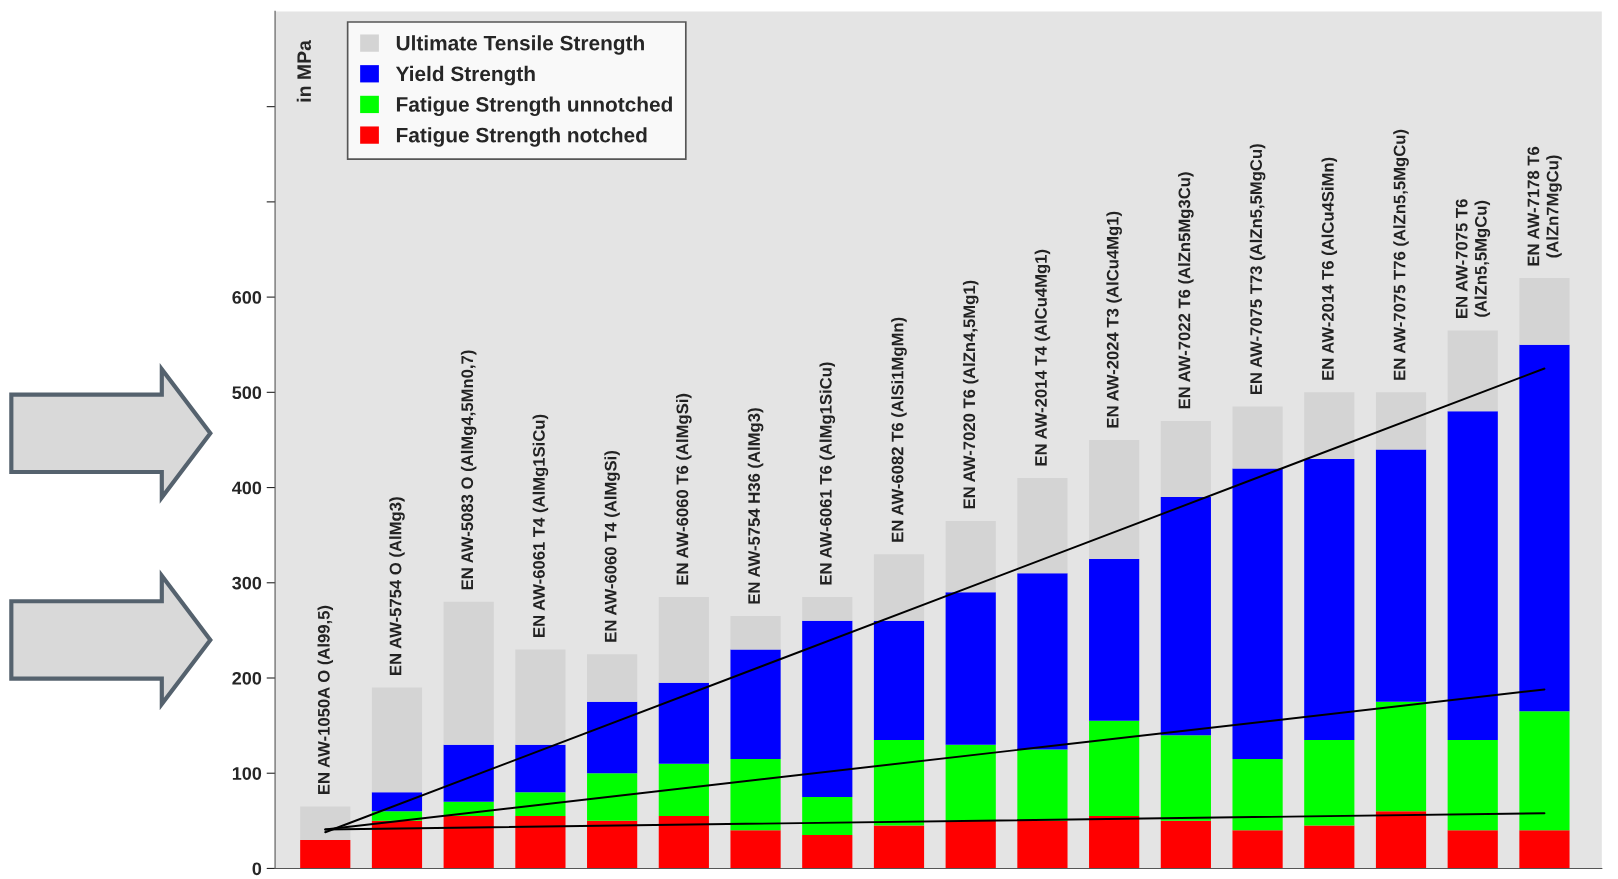 This screenshot has height=879, width=1618. Describe the element at coordinates (1544, 206) in the screenshot. I see `x-tick-label: EN AW-7178 T6 (AlZn7MgCu)` at that location.